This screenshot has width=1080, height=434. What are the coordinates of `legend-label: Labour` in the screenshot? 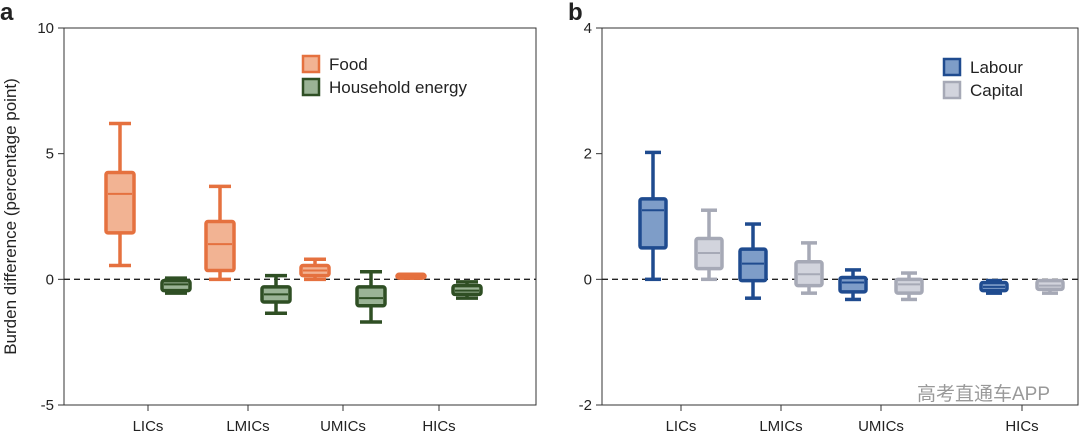 It's located at (996, 67).